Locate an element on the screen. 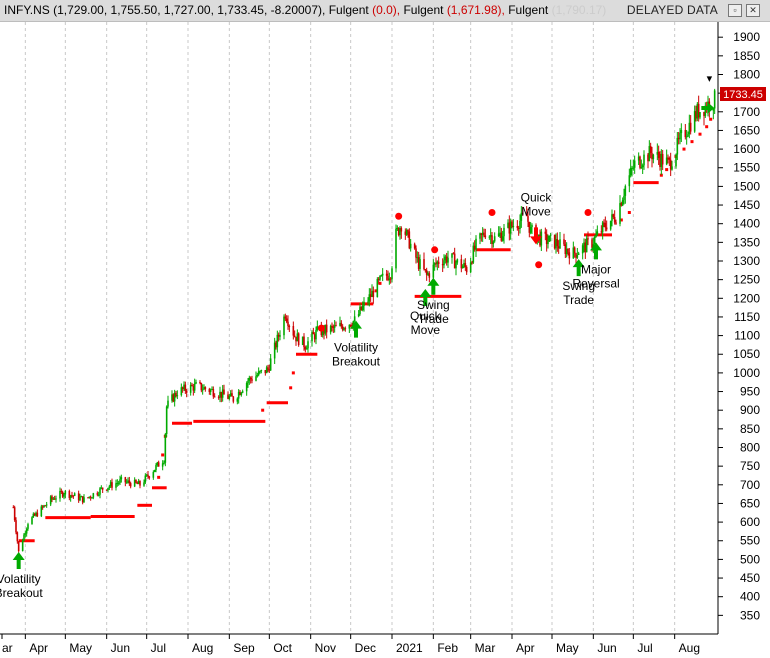  y-tick-label: 750 is located at coordinates (750, 466).